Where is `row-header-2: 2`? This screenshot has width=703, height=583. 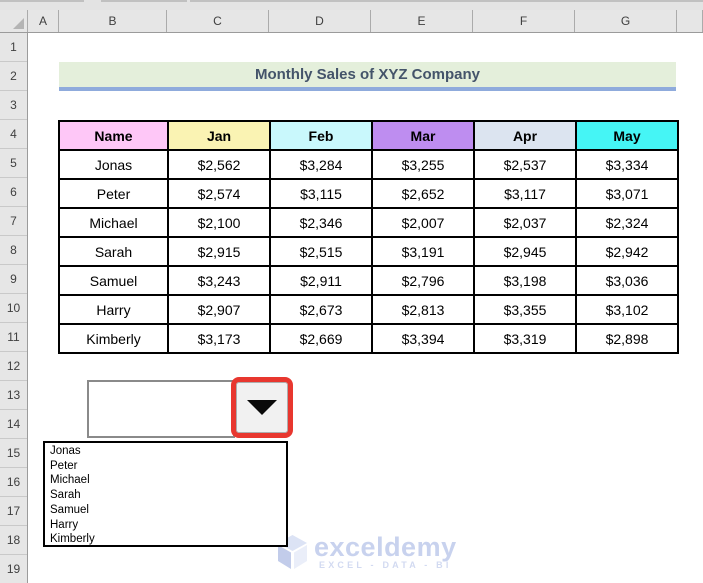 row-header-2: 2 is located at coordinates (13, 76).